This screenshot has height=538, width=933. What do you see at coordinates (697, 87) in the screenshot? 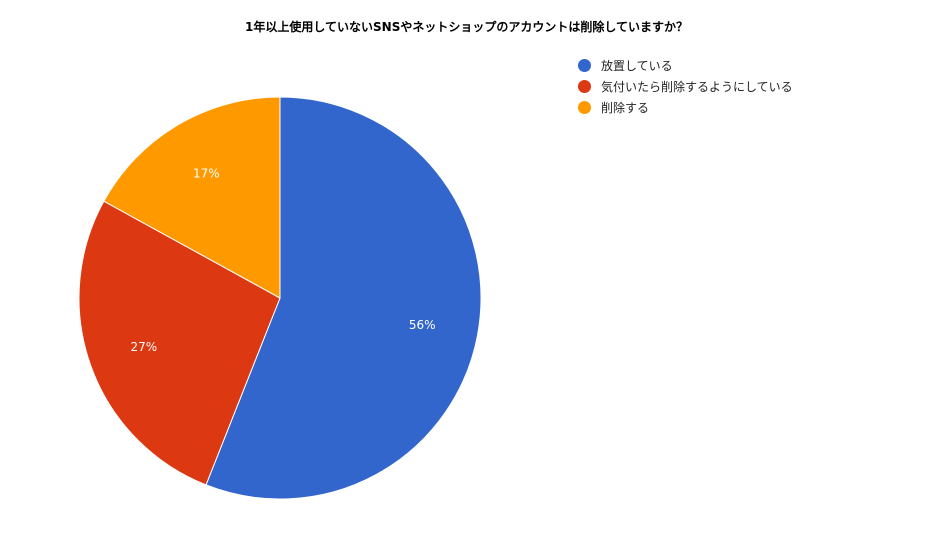
I see `legend-label-2: 気付いたら削除するようにしている` at bounding box center [697, 87].